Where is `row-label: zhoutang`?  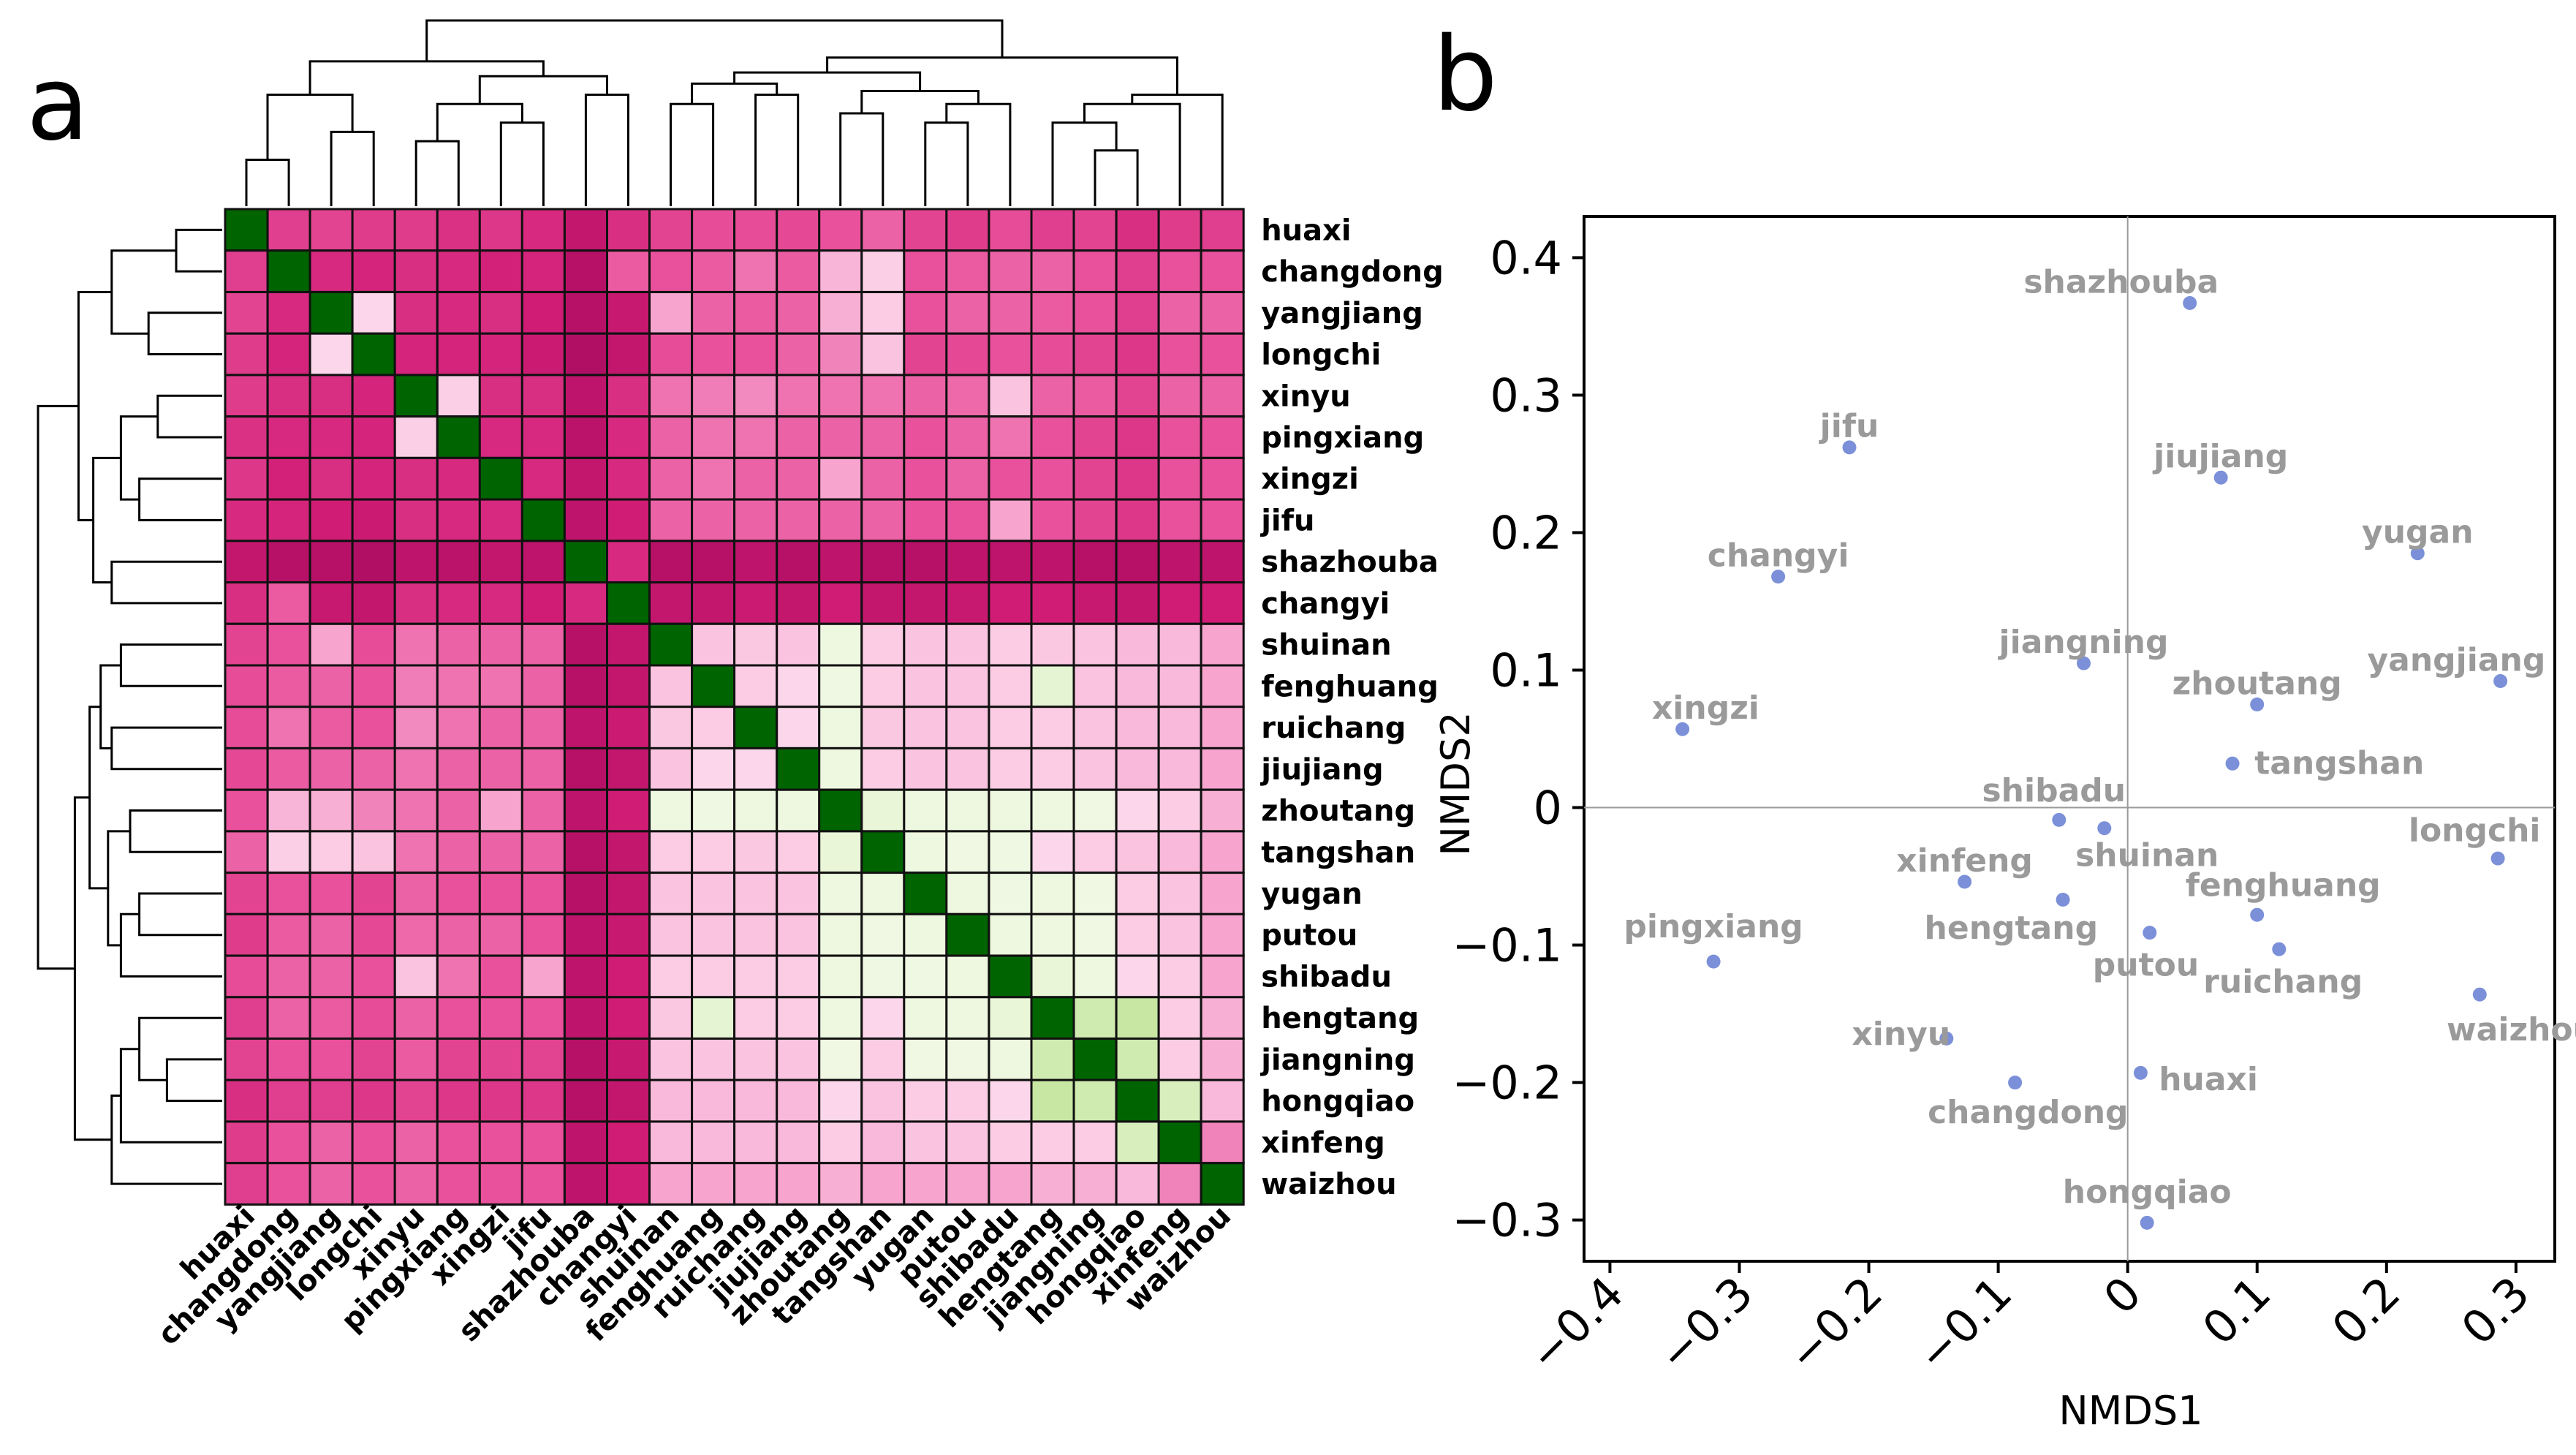 row-label: zhoutang is located at coordinates (1338, 811).